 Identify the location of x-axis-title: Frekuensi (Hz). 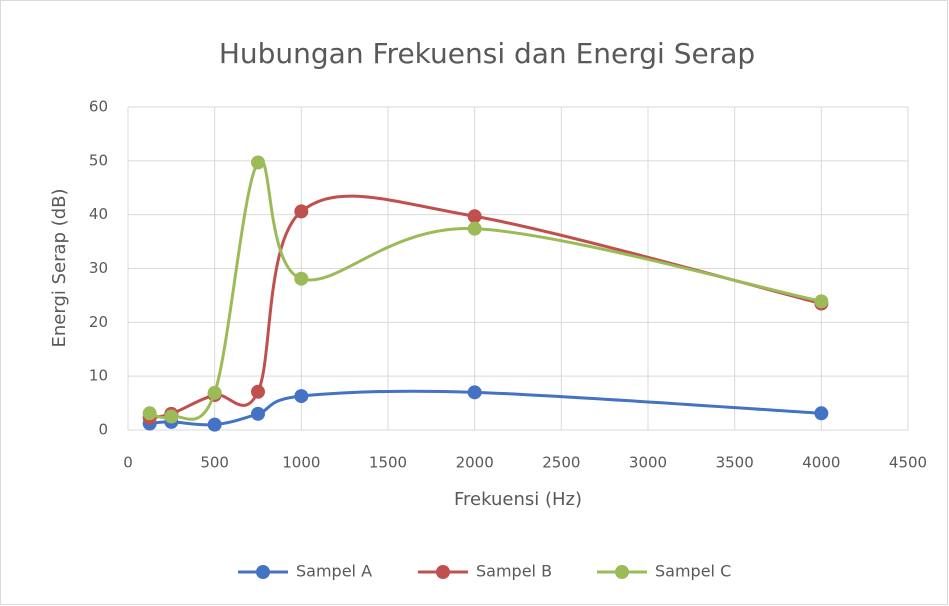
(518, 499).